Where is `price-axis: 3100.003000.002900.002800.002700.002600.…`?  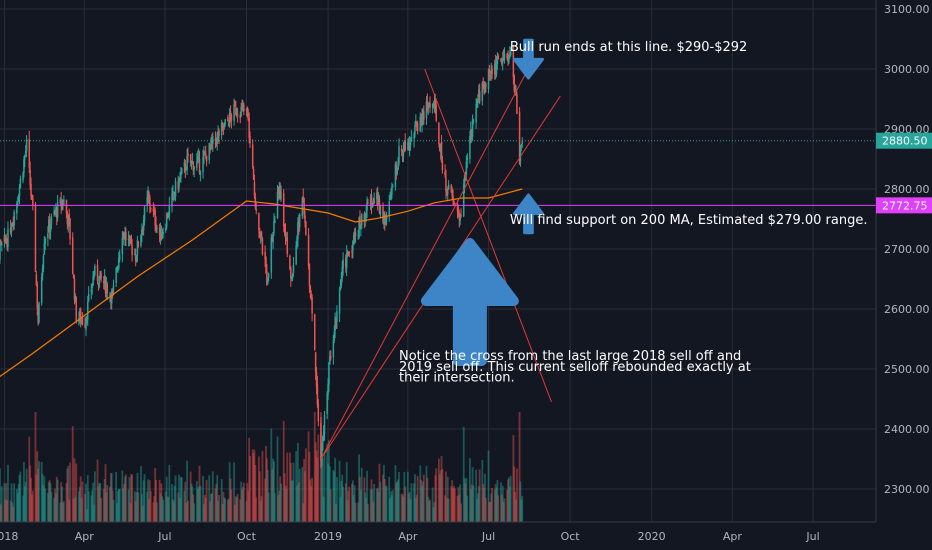 price-axis: 3100.003000.002900.002800.002700.002600.… is located at coordinates (903, 275).